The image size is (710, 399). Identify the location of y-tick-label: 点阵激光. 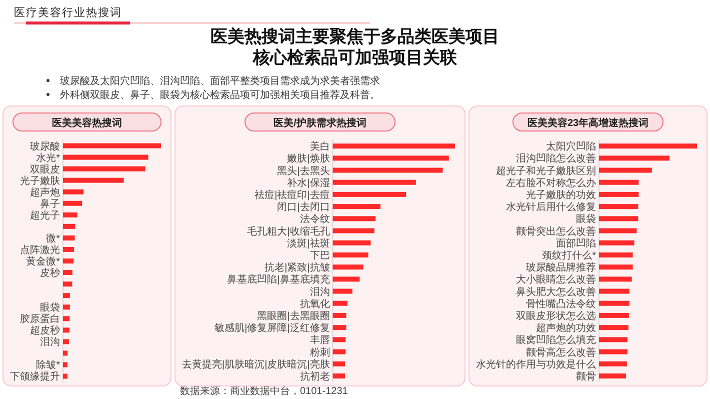
(40, 250).